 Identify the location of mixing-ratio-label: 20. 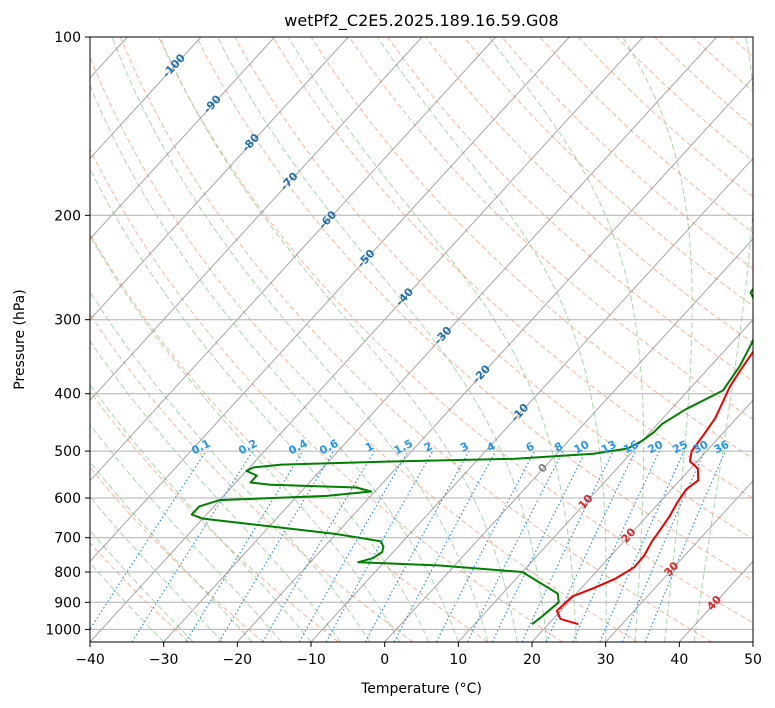
(656, 447).